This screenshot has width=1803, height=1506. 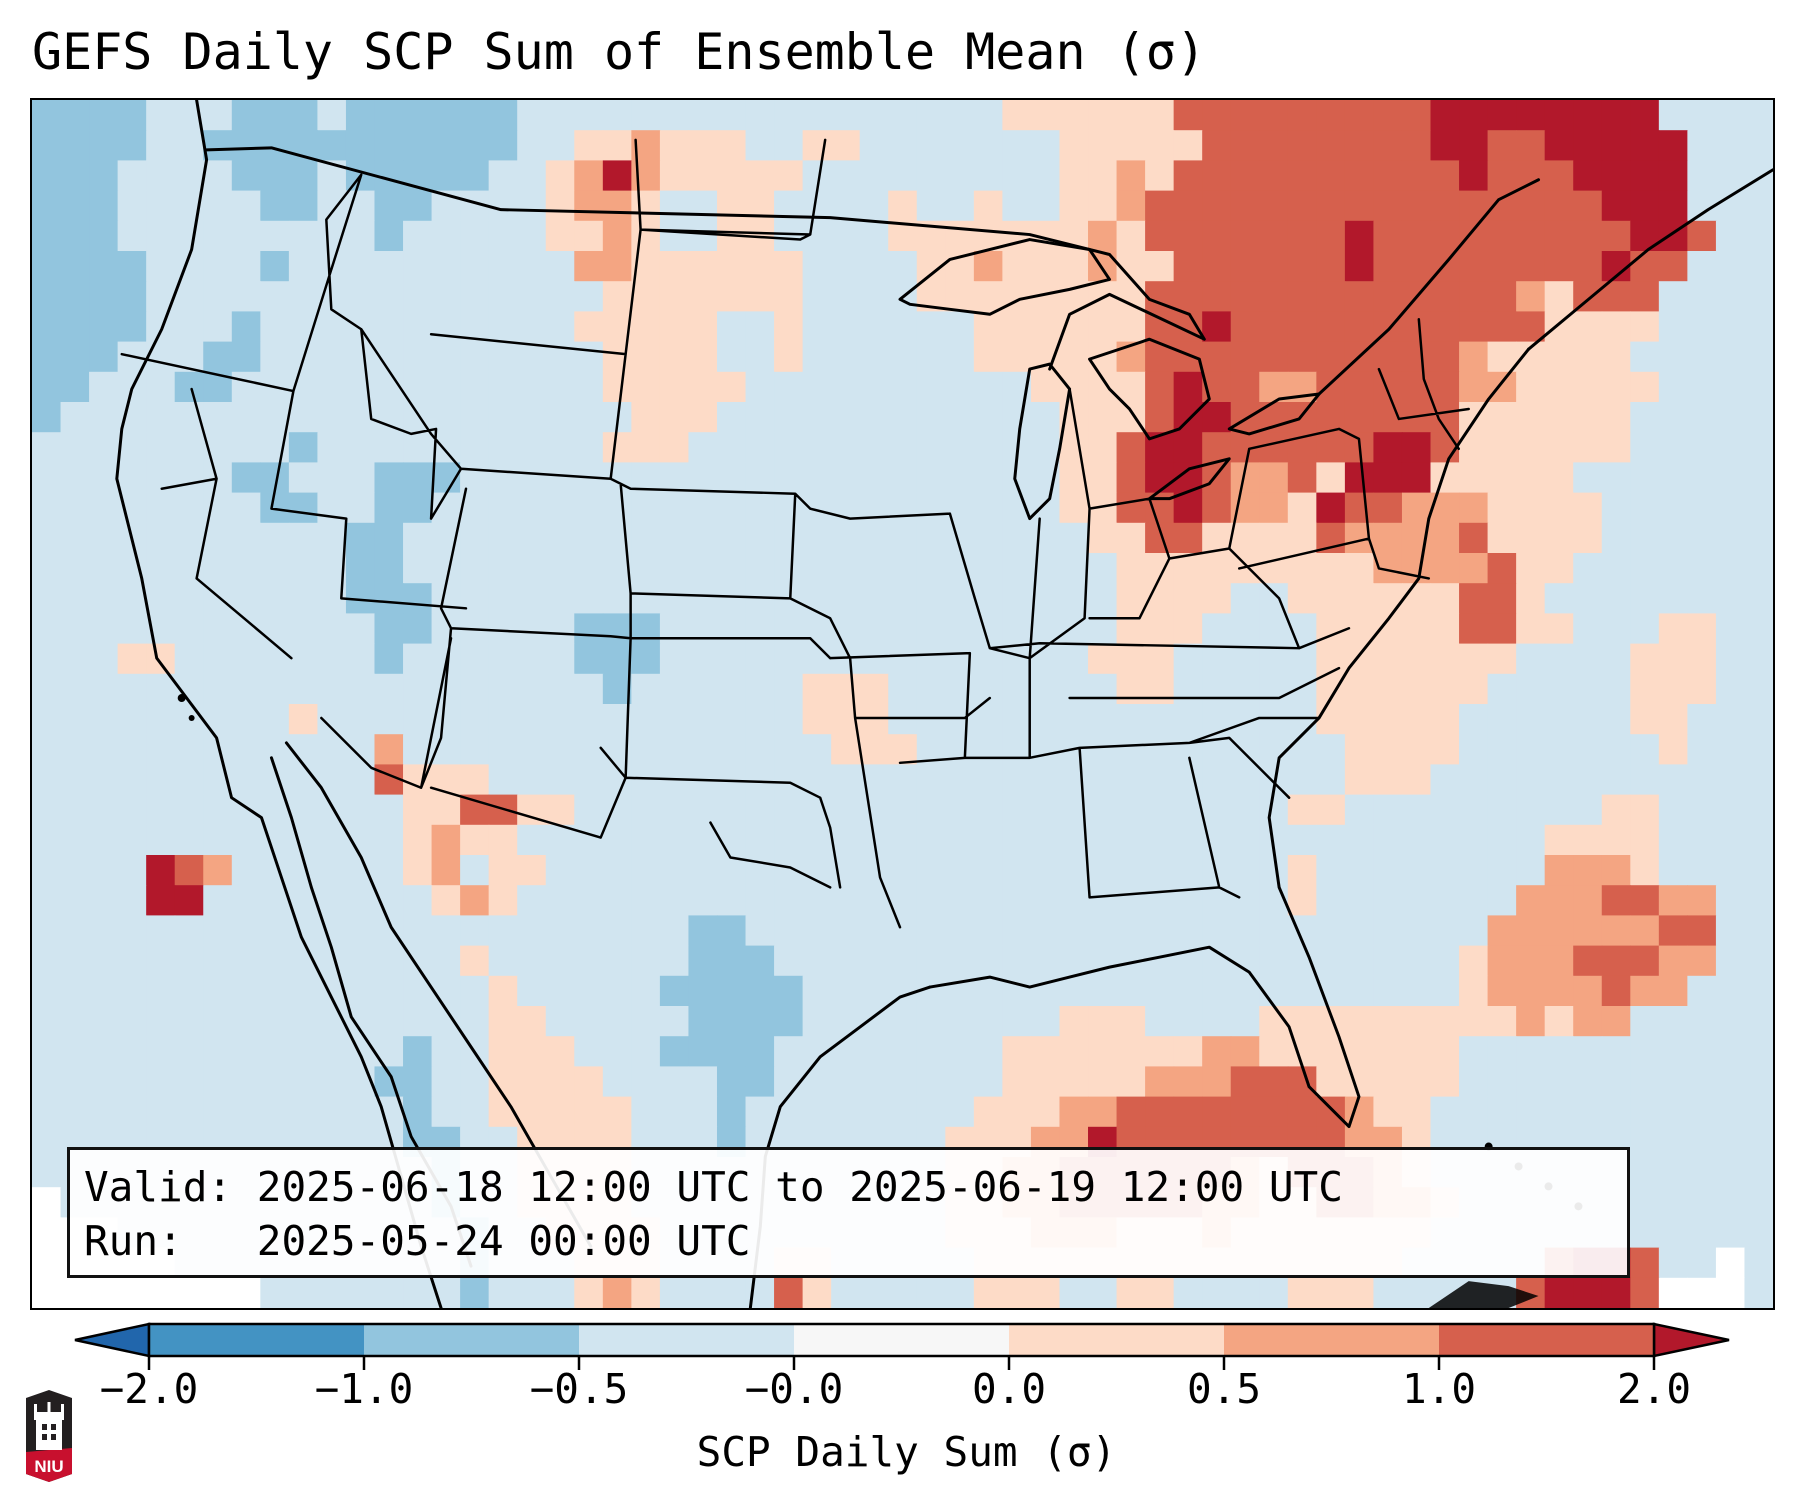 What do you see at coordinates (686, 1340) in the screenshot?
I see `colorbar-segment` at bounding box center [686, 1340].